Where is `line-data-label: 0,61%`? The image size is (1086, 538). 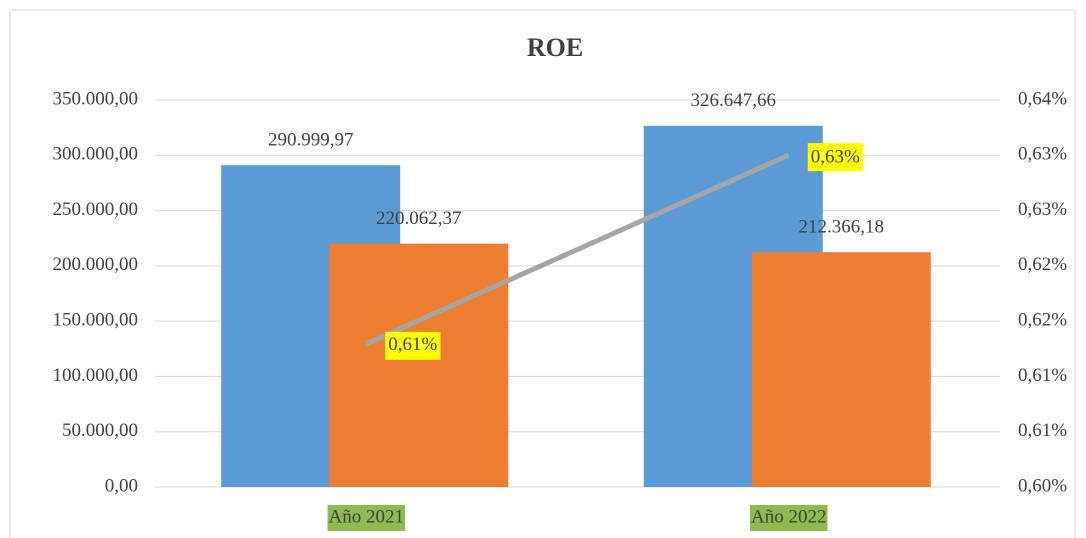 line-data-label: 0,61% is located at coordinates (412, 344).